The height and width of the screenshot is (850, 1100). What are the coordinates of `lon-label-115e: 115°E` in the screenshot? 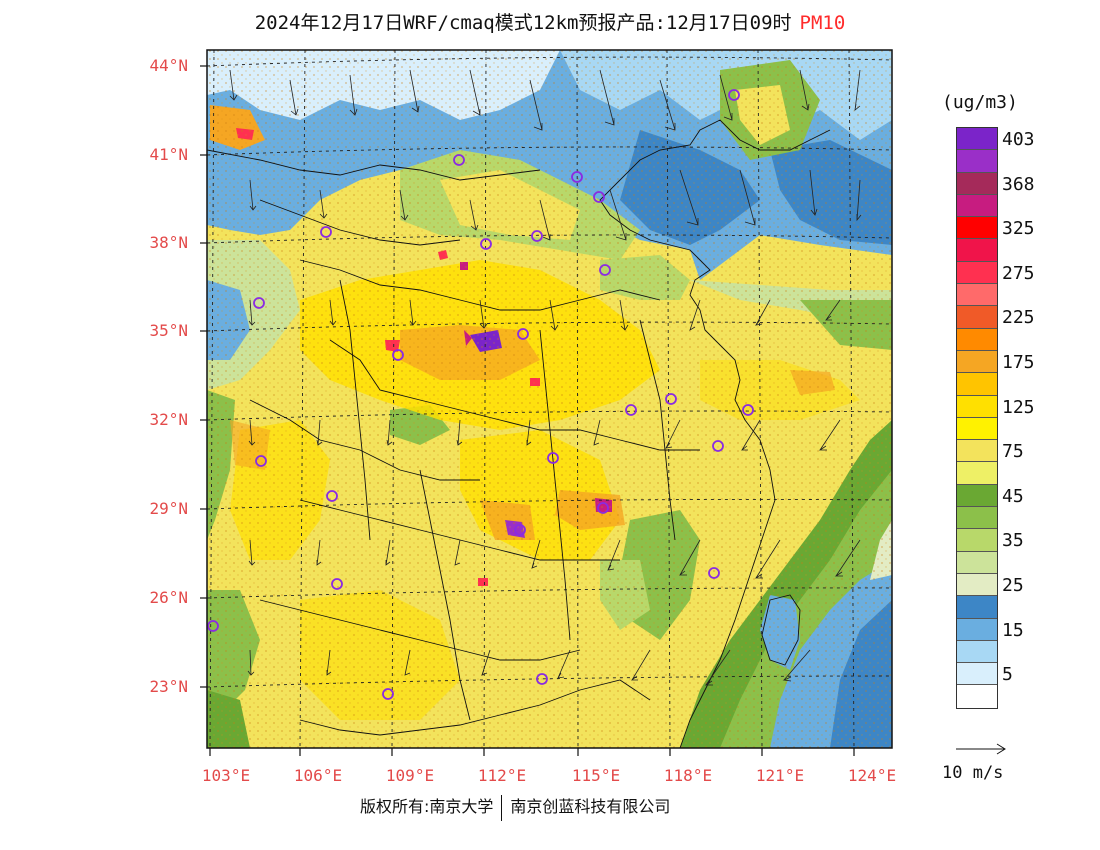 It's located at (596, 775).